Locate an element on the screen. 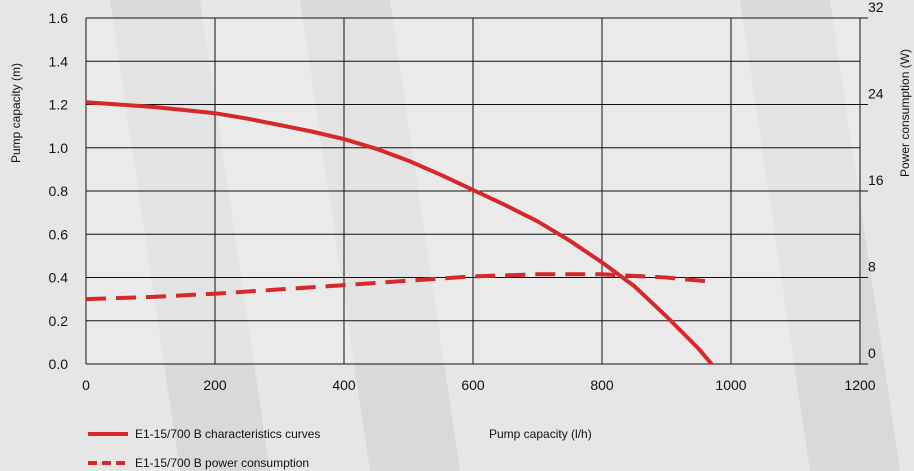  y2-tick-label: 16 is located at coordinates (876, 180).